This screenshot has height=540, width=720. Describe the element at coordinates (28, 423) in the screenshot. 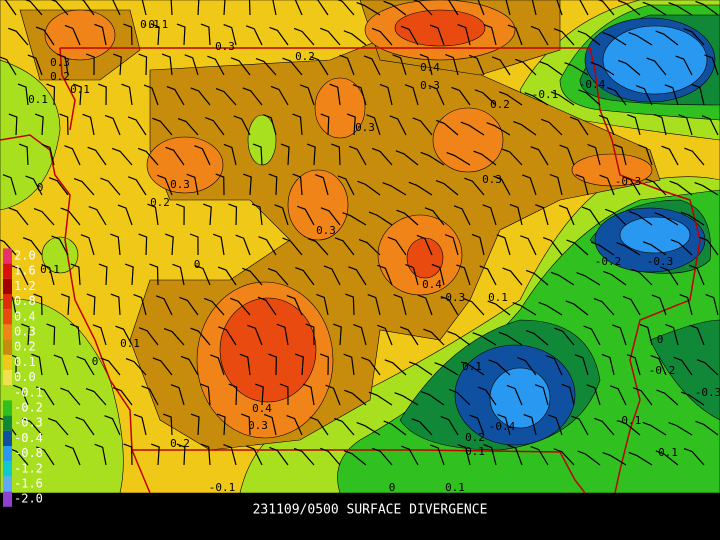

I see `legend-label: -0.3` at that location.